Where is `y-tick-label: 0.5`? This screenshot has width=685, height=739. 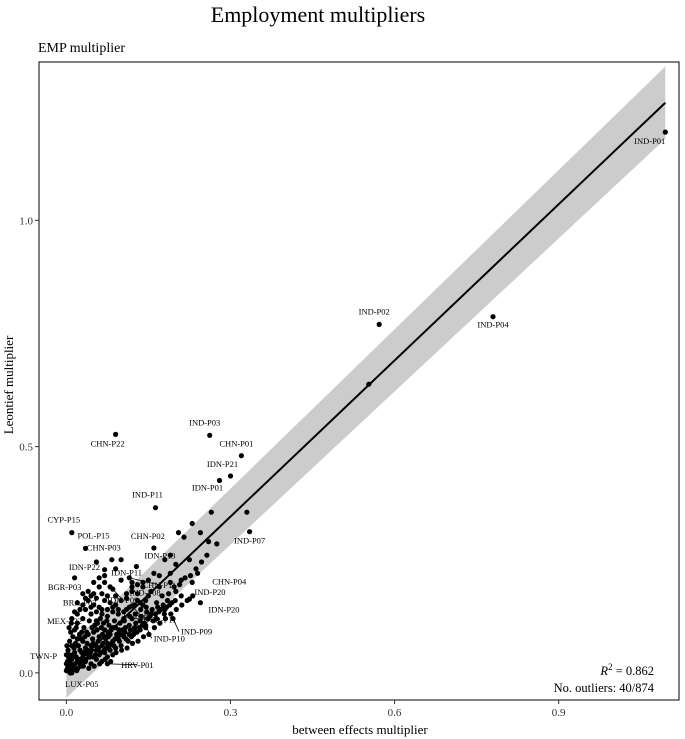
y-tick-label: 0.5 is located at coordinates (26, 448).